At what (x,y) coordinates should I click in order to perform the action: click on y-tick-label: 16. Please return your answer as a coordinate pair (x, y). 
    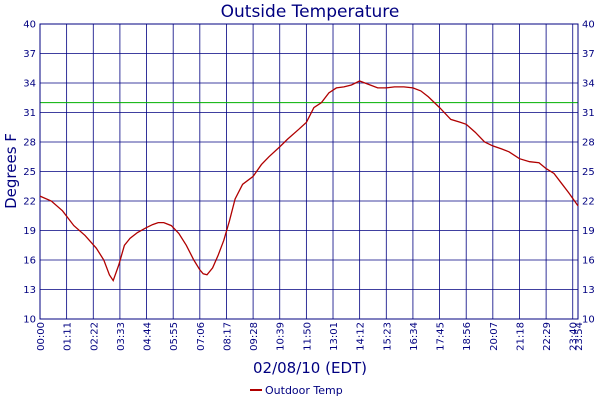
    Looking at the image, I should click on (29, 261).